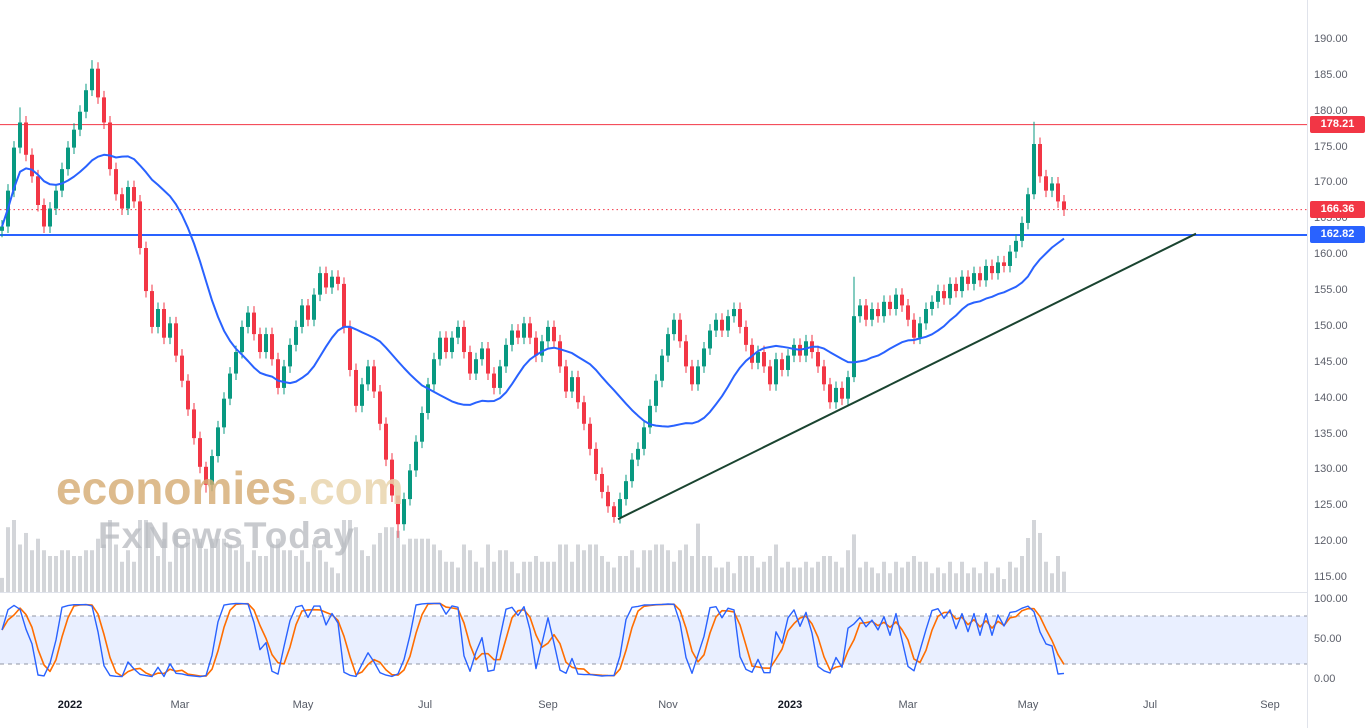 The height and width of the screenshot is (728, 1366). I want to click on price-axis-label: 115.00, so click(1330, 576).